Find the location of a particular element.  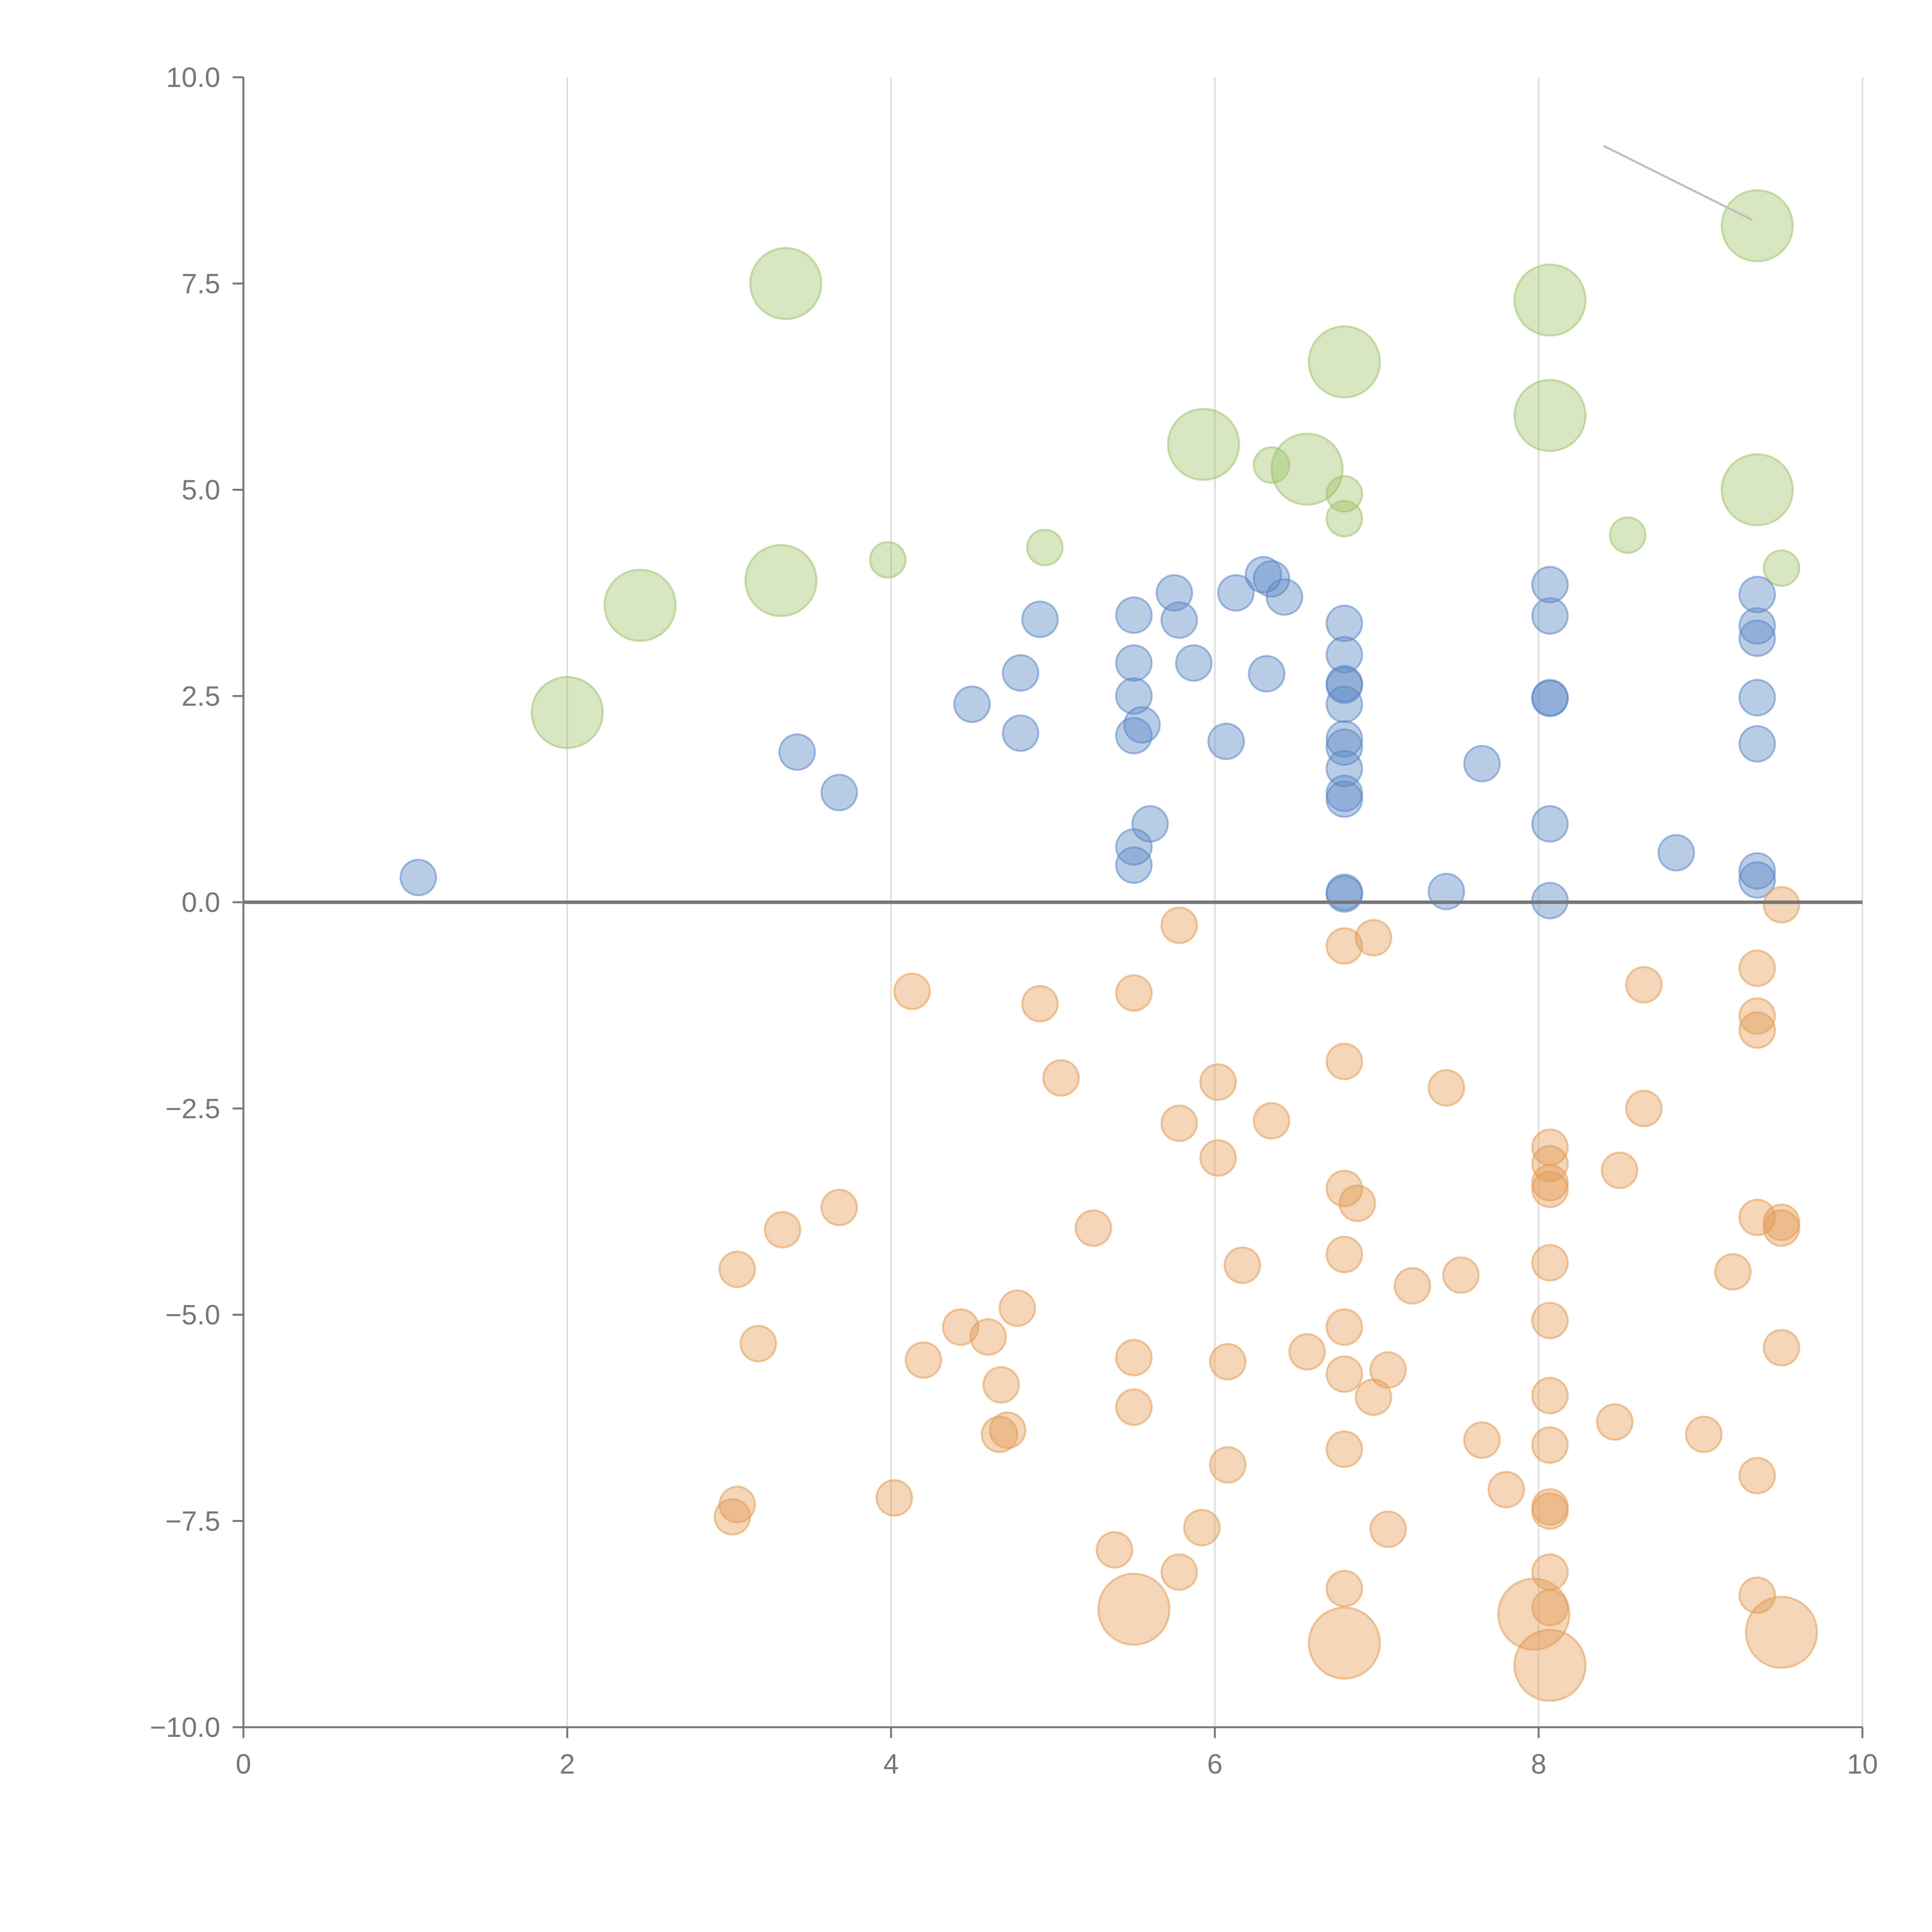

x-tick-label: 10 is located at coordinates (1863, 1765).